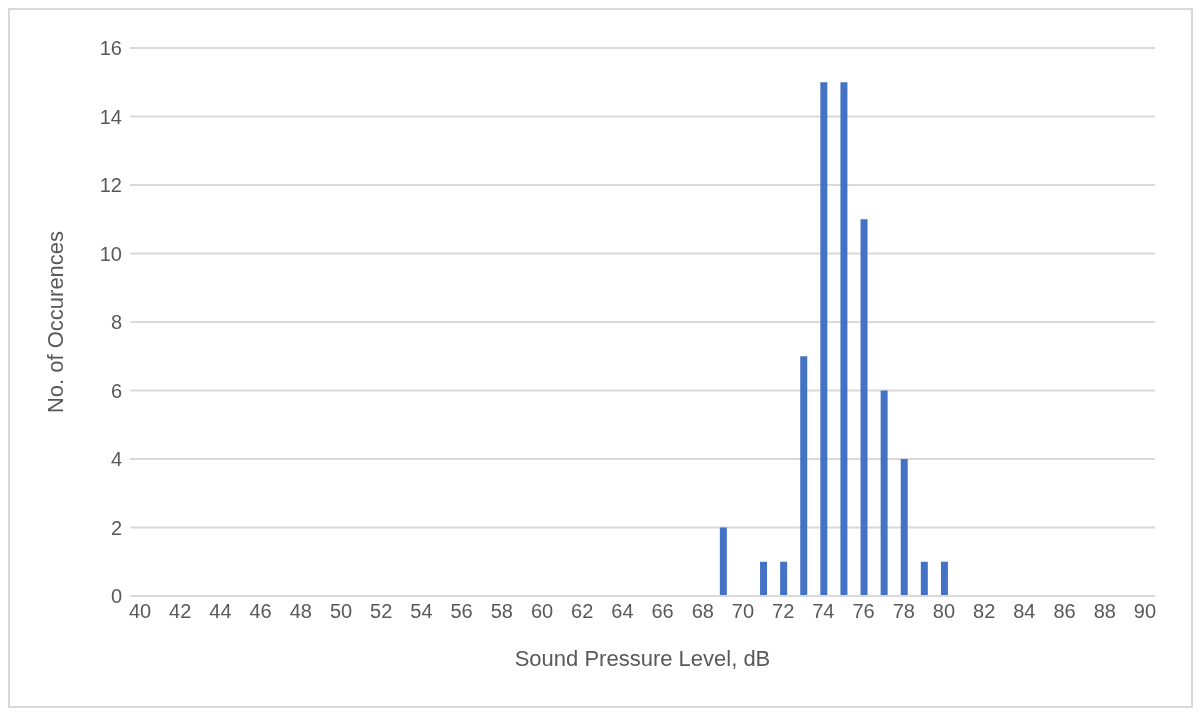 This screenshot has height=720, width=1203. What do you see at coordinates (622, 611) in the screenshot?
I see `x-tick-label: 64` at bounding box center [622, 611].